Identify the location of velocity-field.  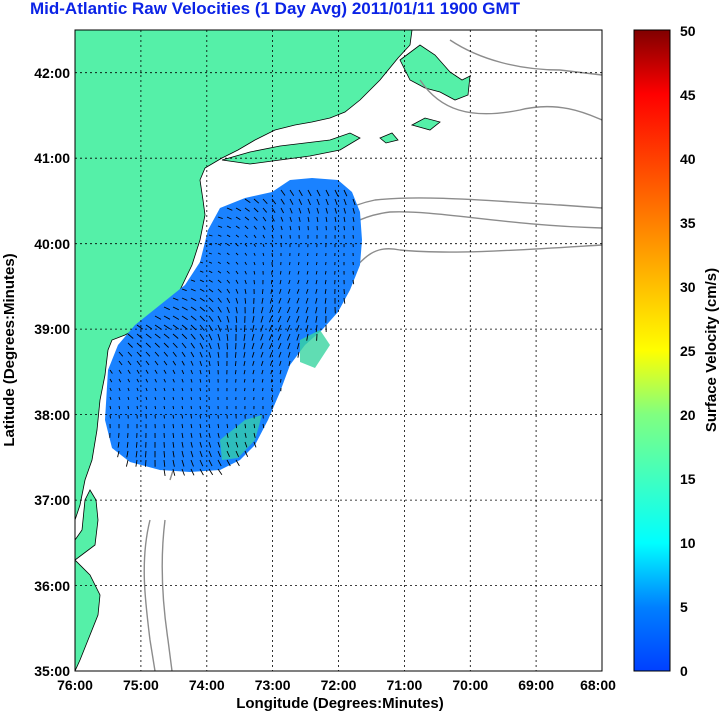
(233, 325).